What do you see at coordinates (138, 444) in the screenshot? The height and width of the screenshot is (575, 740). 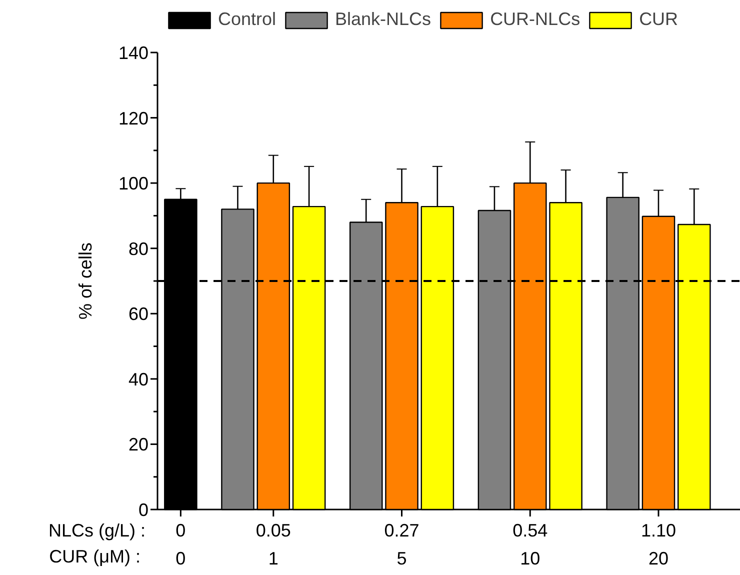 I see `y-tick-label: 20` at bounding box center [138, 444].